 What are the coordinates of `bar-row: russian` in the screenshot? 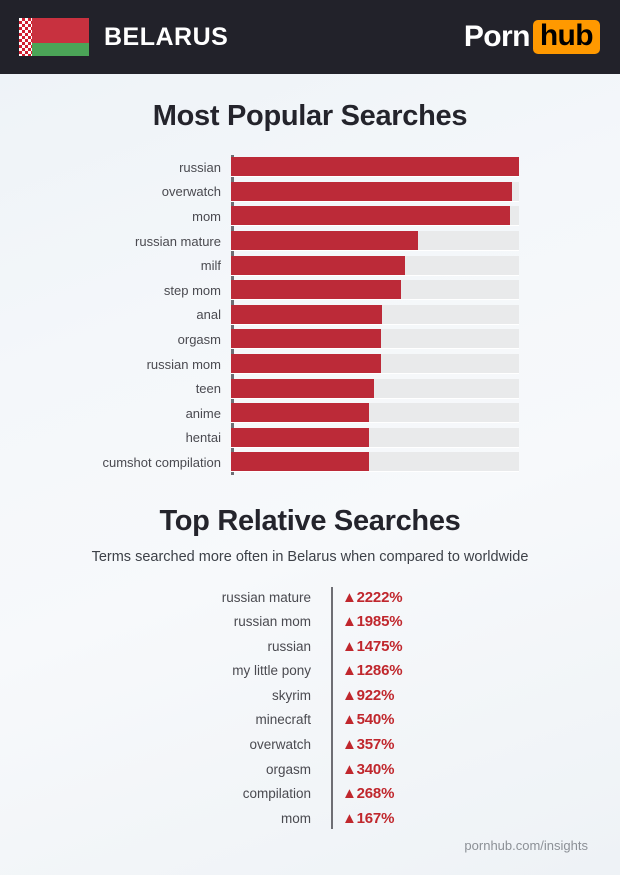 It's located at (310, 167).